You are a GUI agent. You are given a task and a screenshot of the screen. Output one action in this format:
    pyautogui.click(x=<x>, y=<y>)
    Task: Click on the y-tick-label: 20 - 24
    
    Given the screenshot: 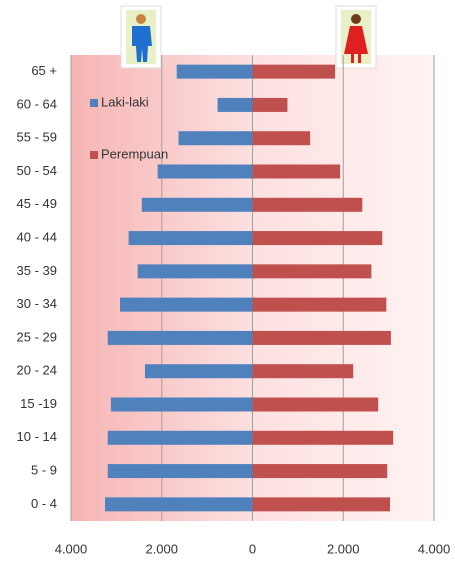 What is the action you would take?
    pyautogui.click(x=37, y=370)
    